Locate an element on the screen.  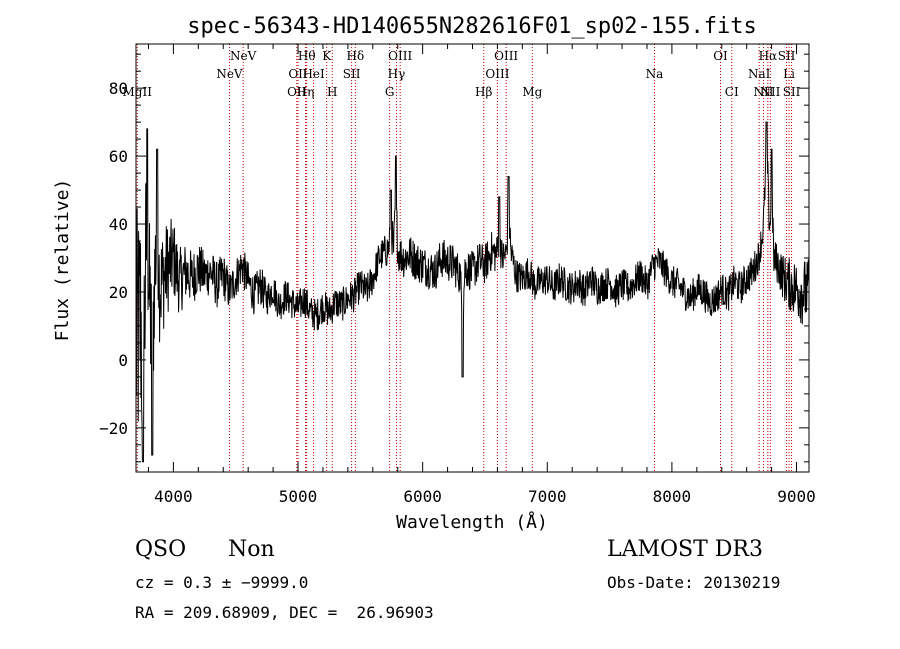
line-label: Hη is located at coordinates (306, 92).